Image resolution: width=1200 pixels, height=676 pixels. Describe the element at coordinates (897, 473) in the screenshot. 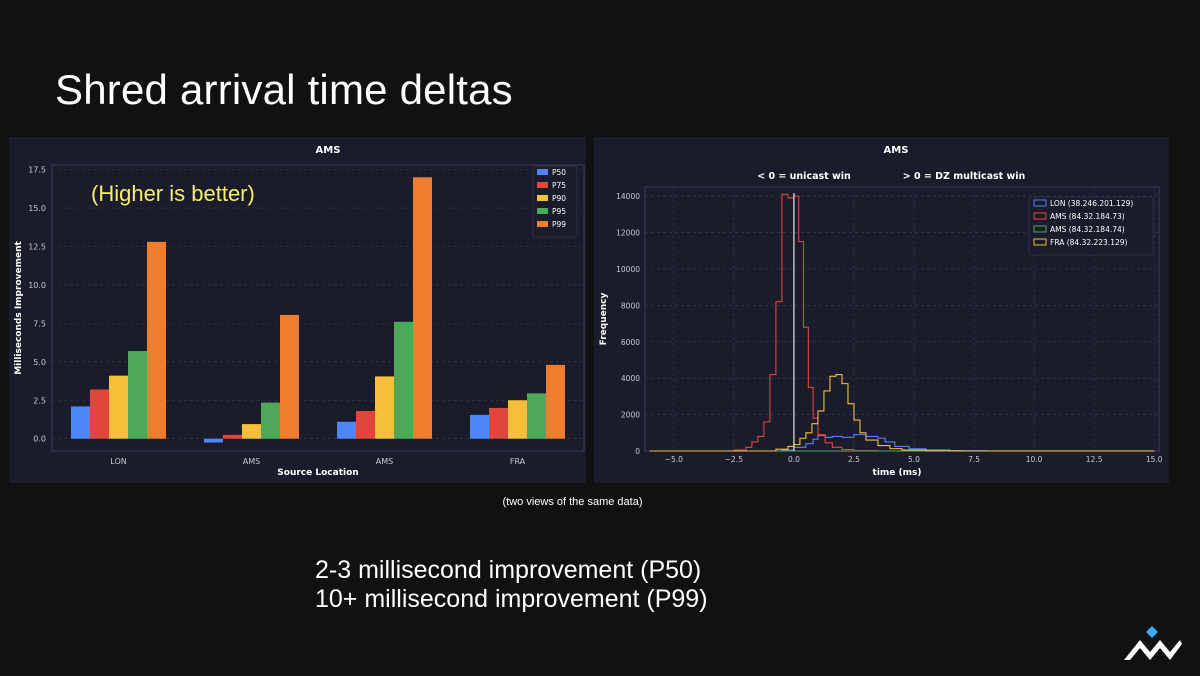

I see `x-axis-label: time (ms)` at that location.